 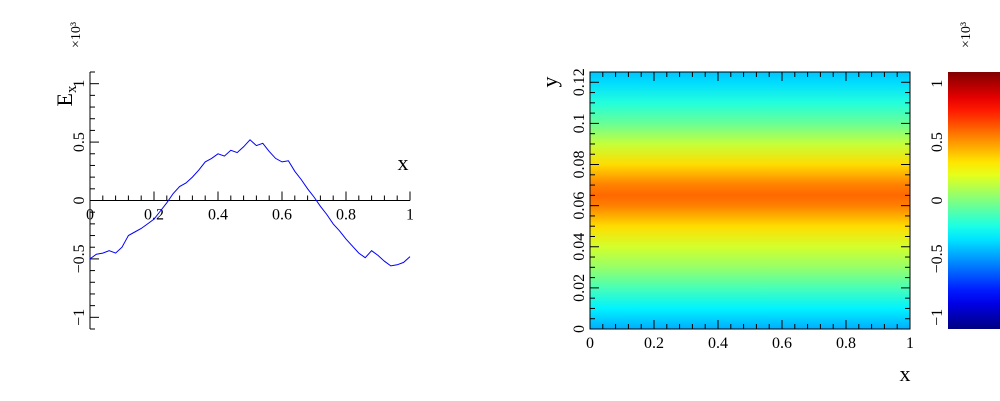 What do you see at coordinates (579, 123) in the screenshot?
I see `heatmap-y-tick-label: 0.1` at bounding box center [579, 123].